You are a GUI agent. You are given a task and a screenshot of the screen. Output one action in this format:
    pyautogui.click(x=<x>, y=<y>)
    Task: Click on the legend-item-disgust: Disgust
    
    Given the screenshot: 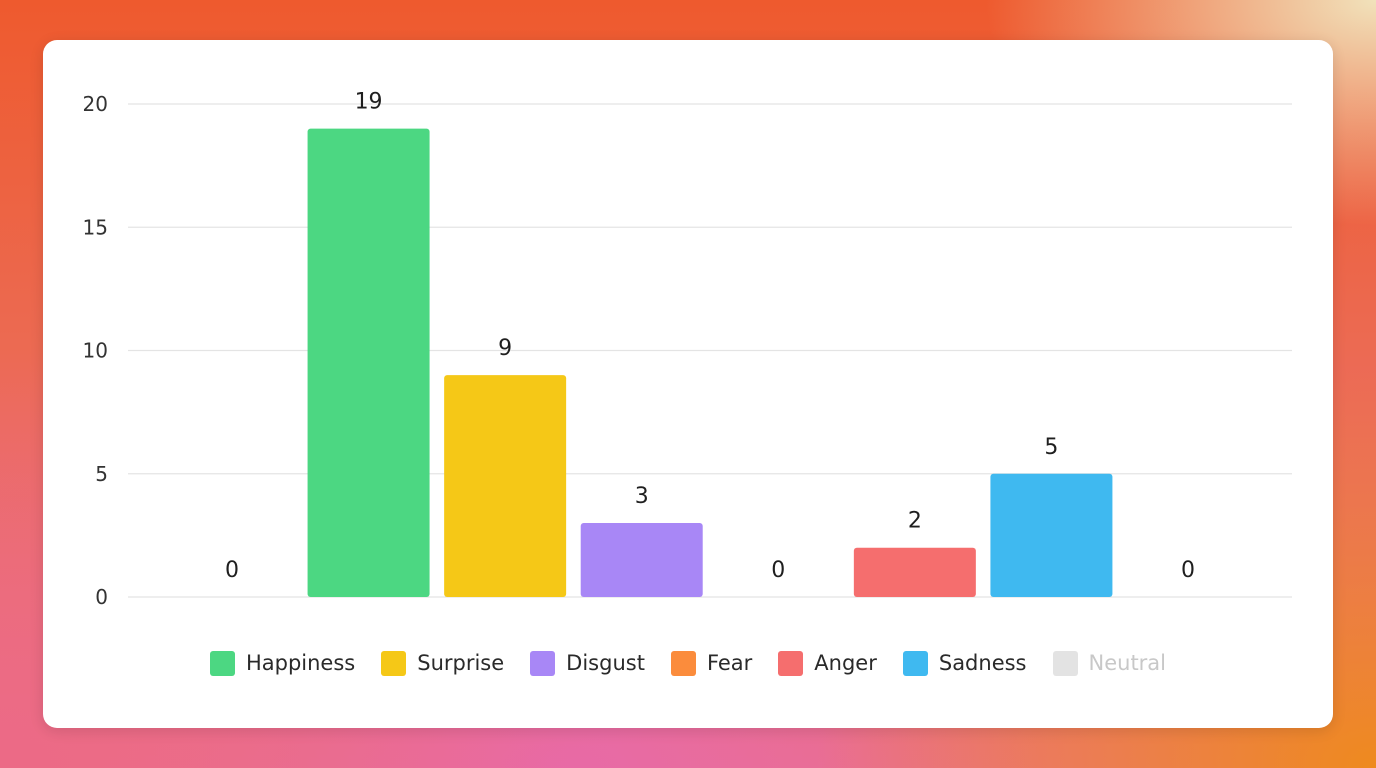 What is the action you would take?
    pyautogui.click(x=587, y=663)
    